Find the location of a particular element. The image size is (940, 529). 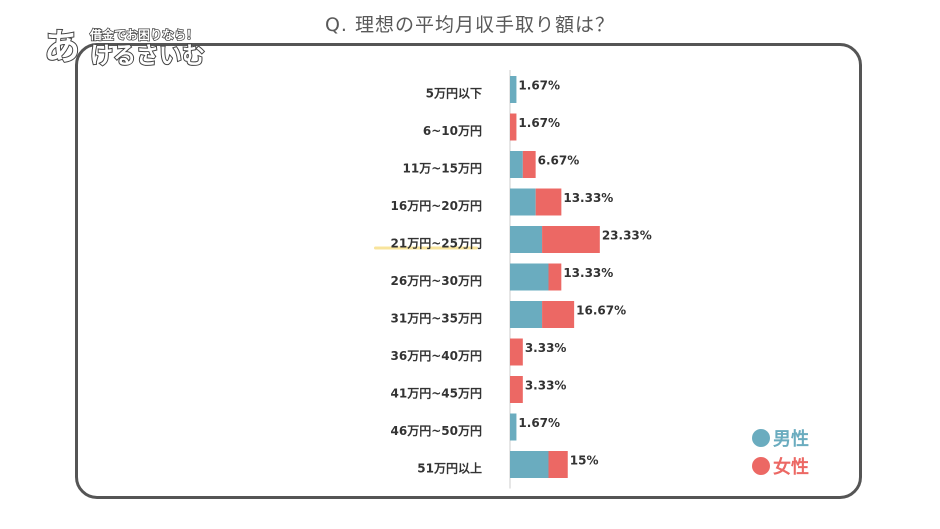

category-label: 46万円~50万円 is located at coordinates (436, 431).